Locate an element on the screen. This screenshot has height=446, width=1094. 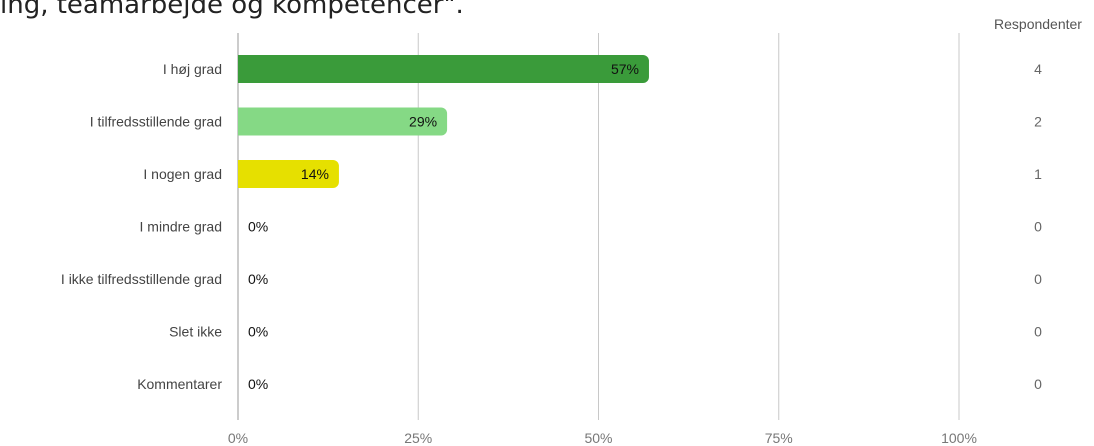
x-tick-label: 75% is located at coordinates (779, 438).